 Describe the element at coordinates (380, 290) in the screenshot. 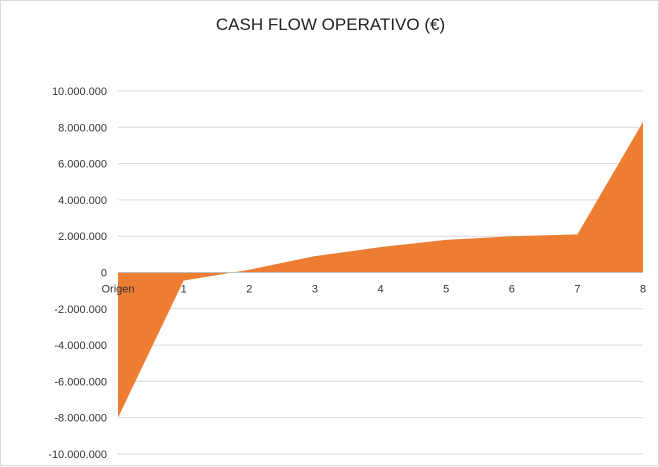

I see `x-tick-label: 4` at that location.